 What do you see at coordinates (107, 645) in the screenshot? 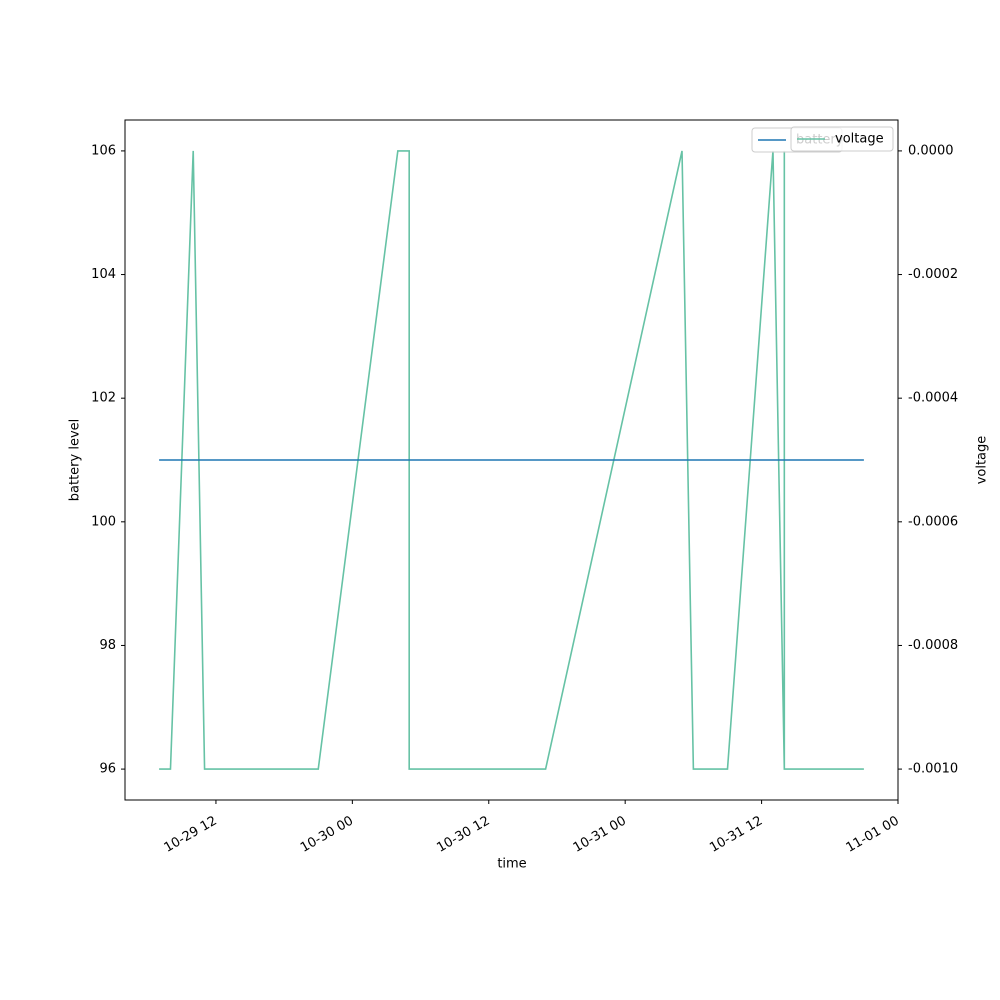
I see `y-tick-label: 98` at bounding box center [107, 645].